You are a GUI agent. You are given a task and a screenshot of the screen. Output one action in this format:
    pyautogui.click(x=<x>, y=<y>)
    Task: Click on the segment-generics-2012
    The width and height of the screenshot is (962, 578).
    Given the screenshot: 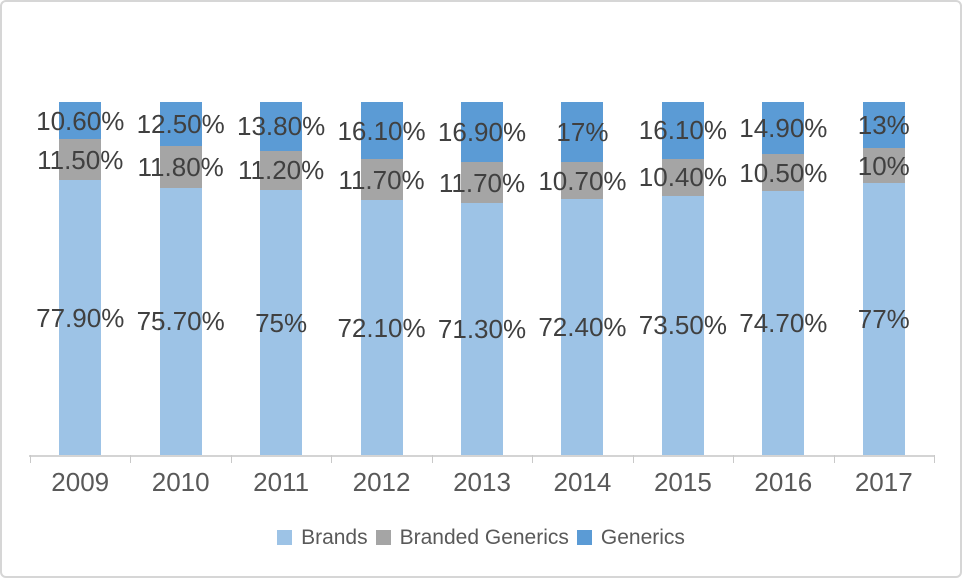 What is the action you would take?
    pyautogui.click(x=381, y=131)
    